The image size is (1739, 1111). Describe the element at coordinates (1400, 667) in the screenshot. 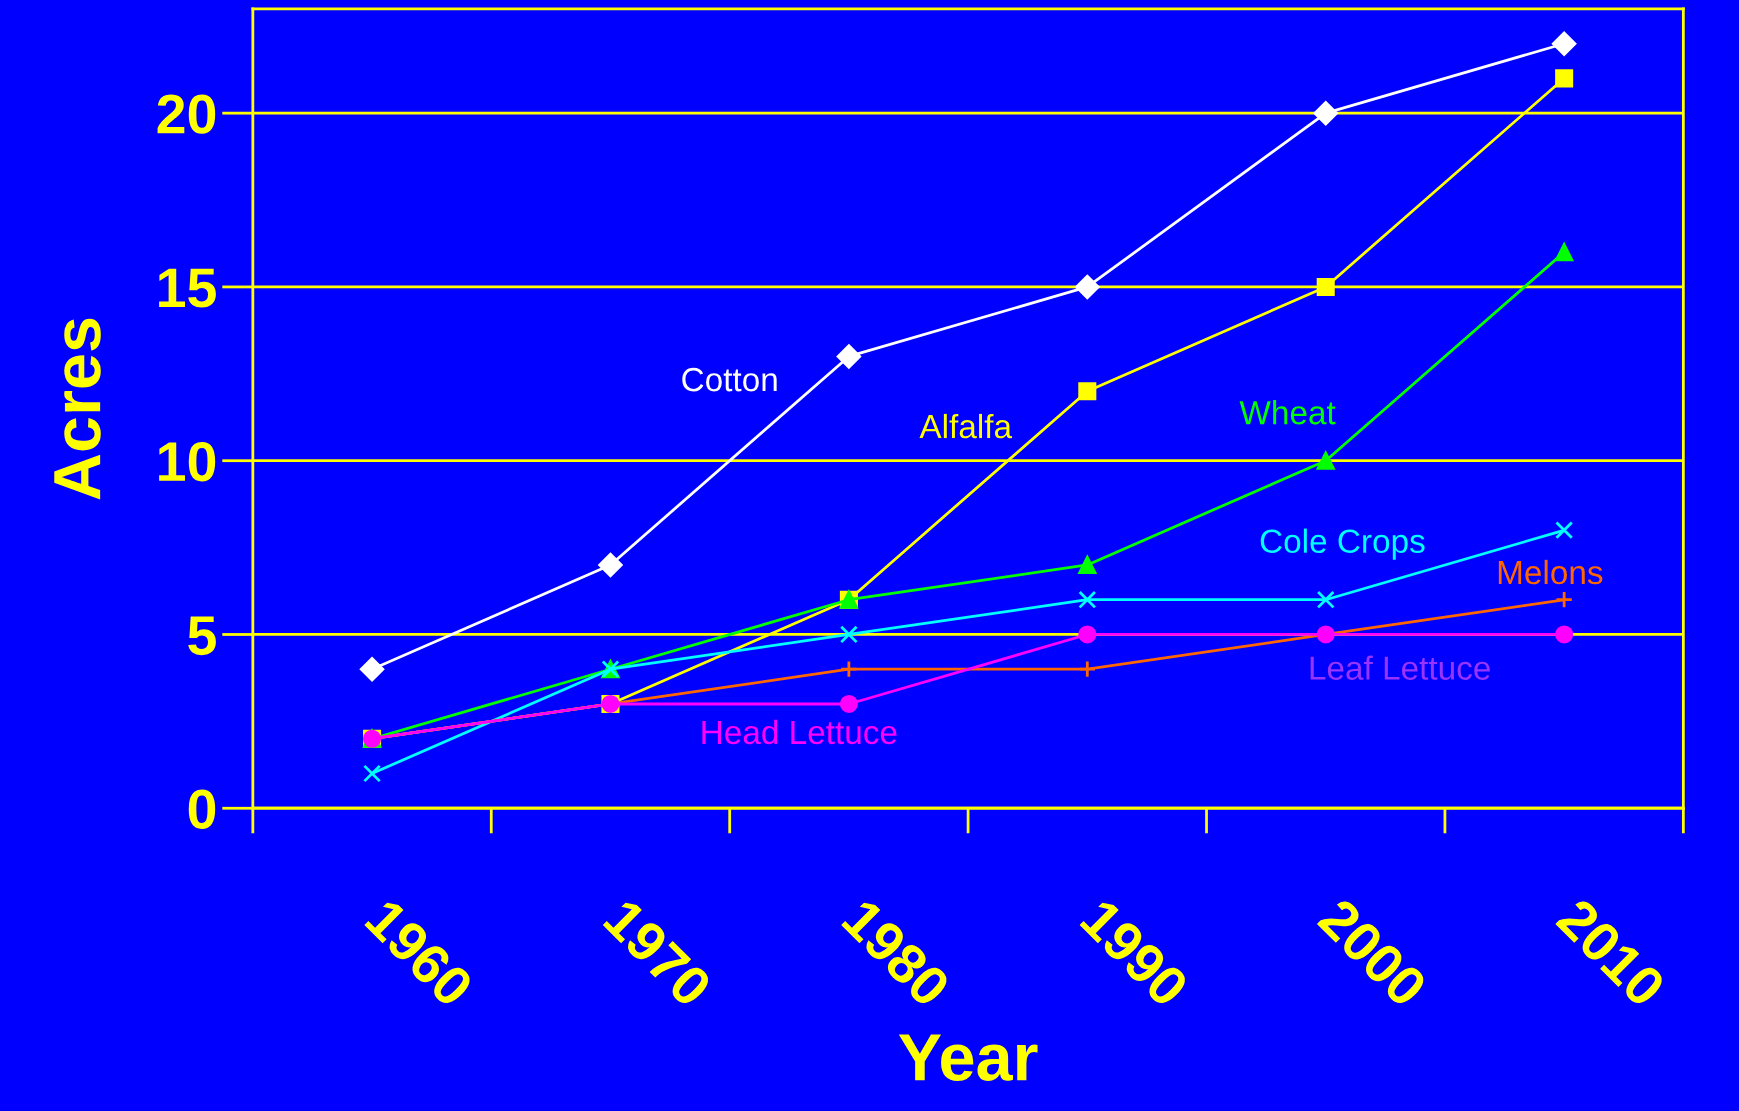

I see `legend-label: Leaf Lettuce` at that location.